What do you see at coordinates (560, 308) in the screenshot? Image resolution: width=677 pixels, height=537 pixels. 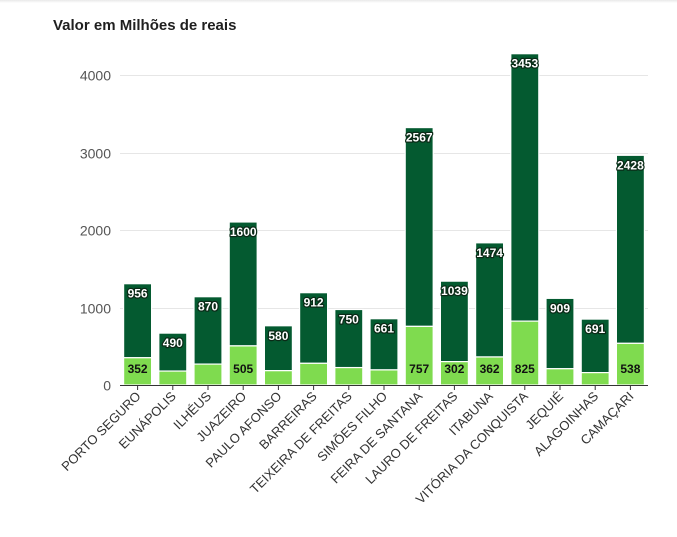 I see `data-label-top: 909` at bounding box center [560, 308].